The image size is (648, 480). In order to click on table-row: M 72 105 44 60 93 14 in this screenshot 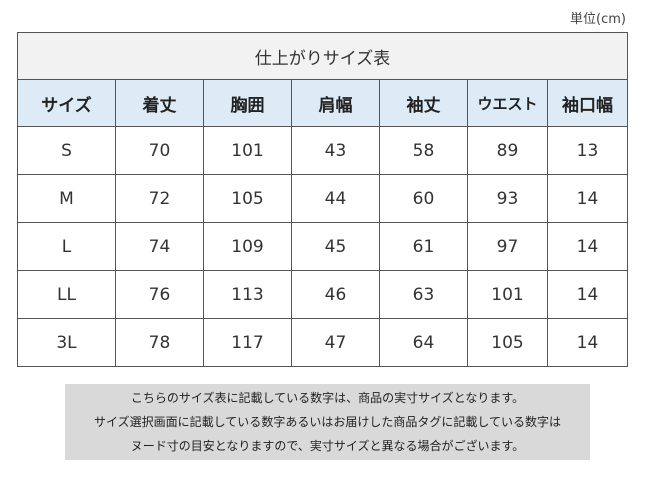, I will do `click(322, 198)`.